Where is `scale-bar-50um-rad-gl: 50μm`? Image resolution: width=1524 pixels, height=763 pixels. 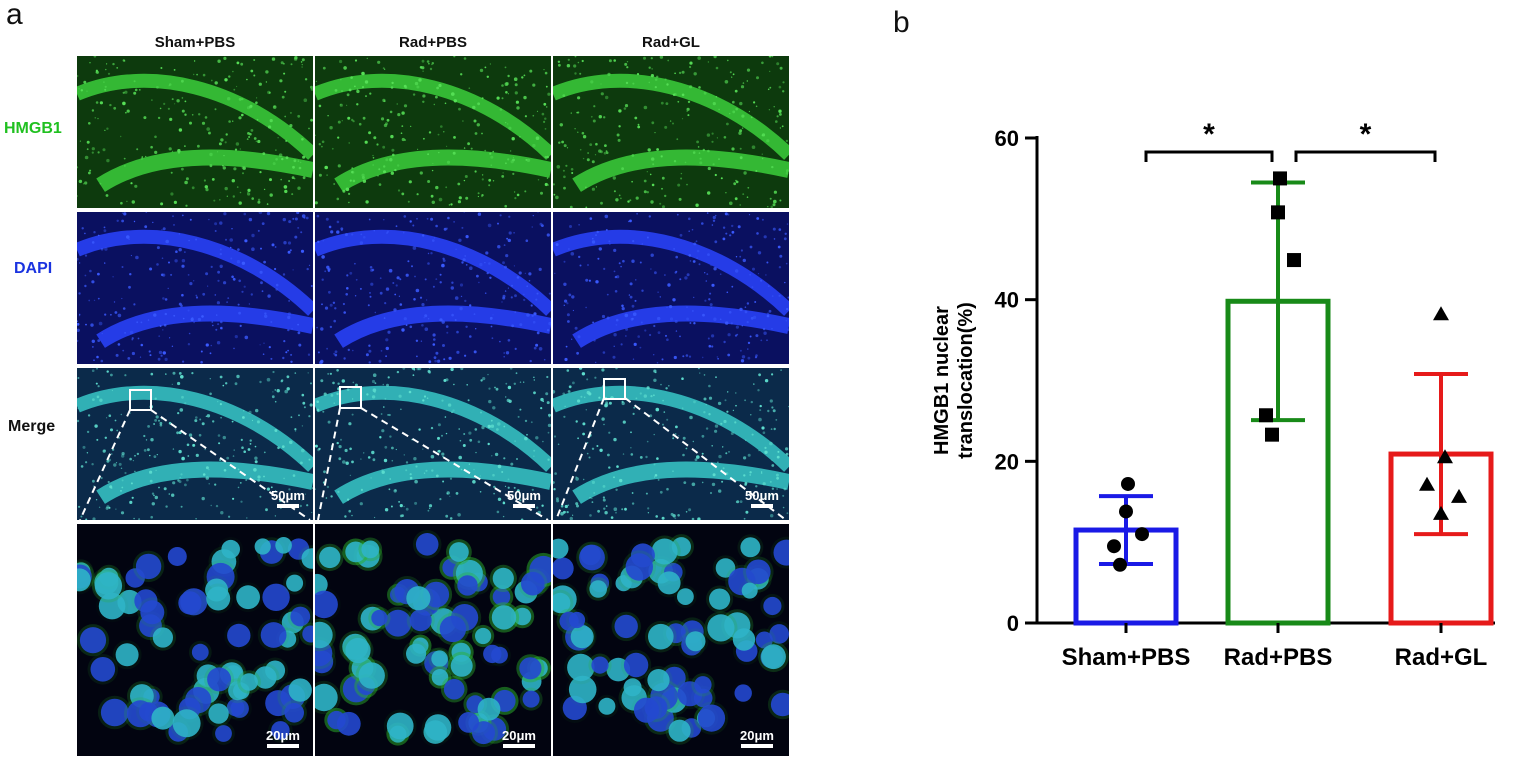 scale-bar-50um-rad-gl: 50μm is located at coordinates (762, 498).